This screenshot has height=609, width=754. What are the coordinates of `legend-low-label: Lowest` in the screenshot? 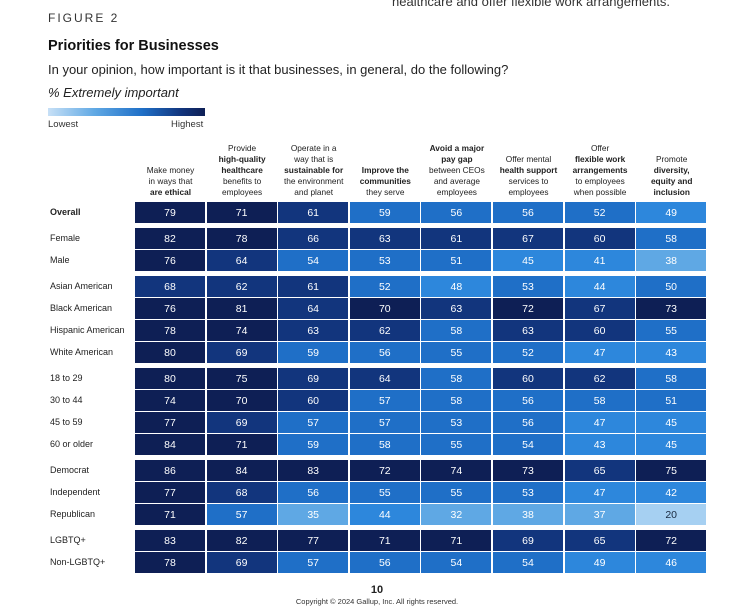 It's located at (63, 124).